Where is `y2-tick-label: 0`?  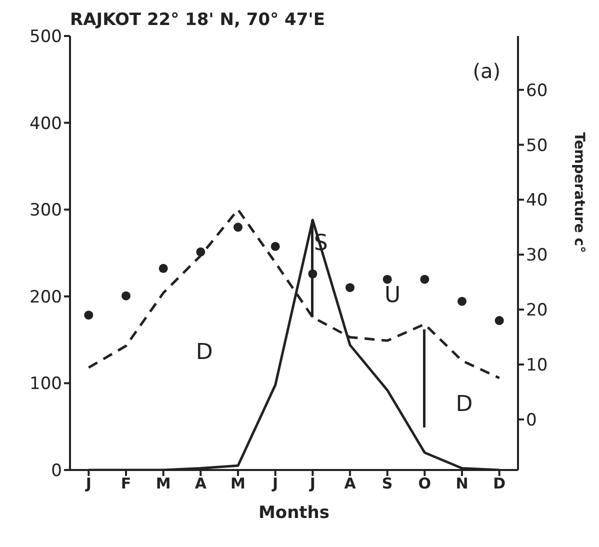
y2-tick-label: 0 is located at coordinates (531, 420).